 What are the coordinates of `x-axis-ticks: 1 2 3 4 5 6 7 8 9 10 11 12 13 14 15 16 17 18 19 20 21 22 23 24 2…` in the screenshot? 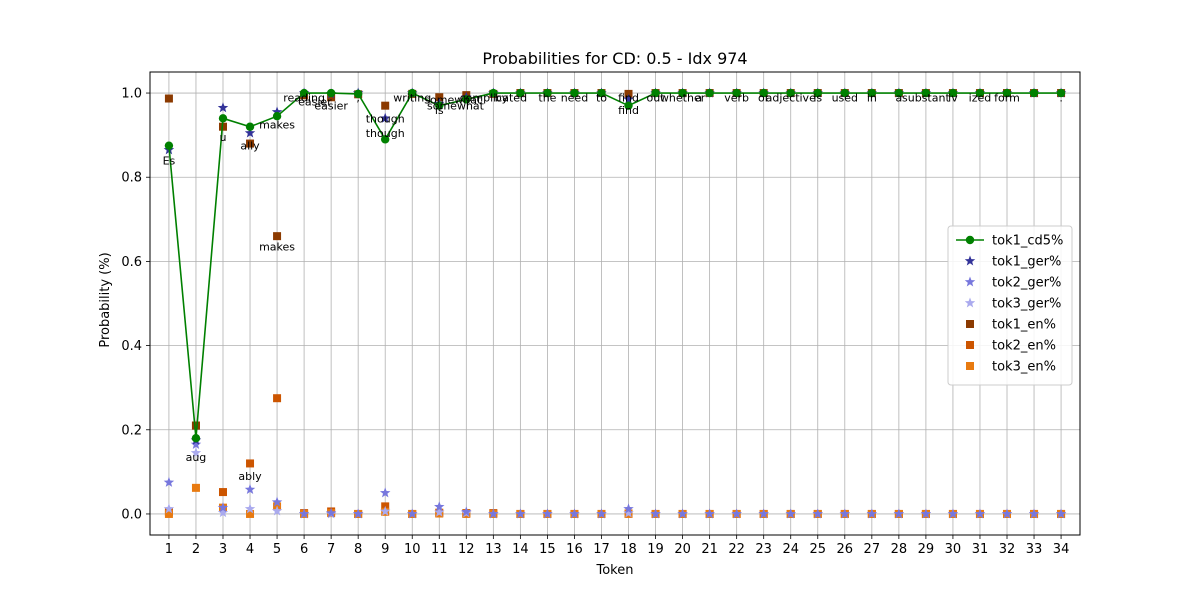 It's located at (617, 546).